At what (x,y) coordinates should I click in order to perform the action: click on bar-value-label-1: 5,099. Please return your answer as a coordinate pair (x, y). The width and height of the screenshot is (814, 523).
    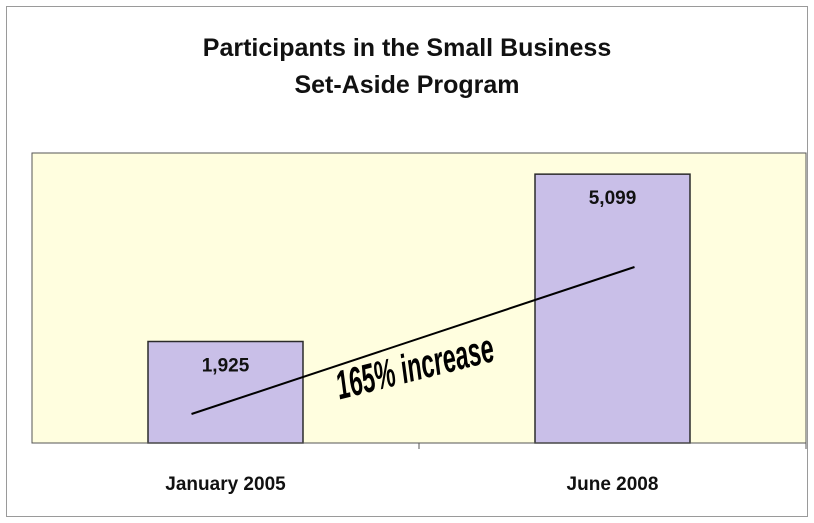
    Looking at the image, I should click on (613, 198).